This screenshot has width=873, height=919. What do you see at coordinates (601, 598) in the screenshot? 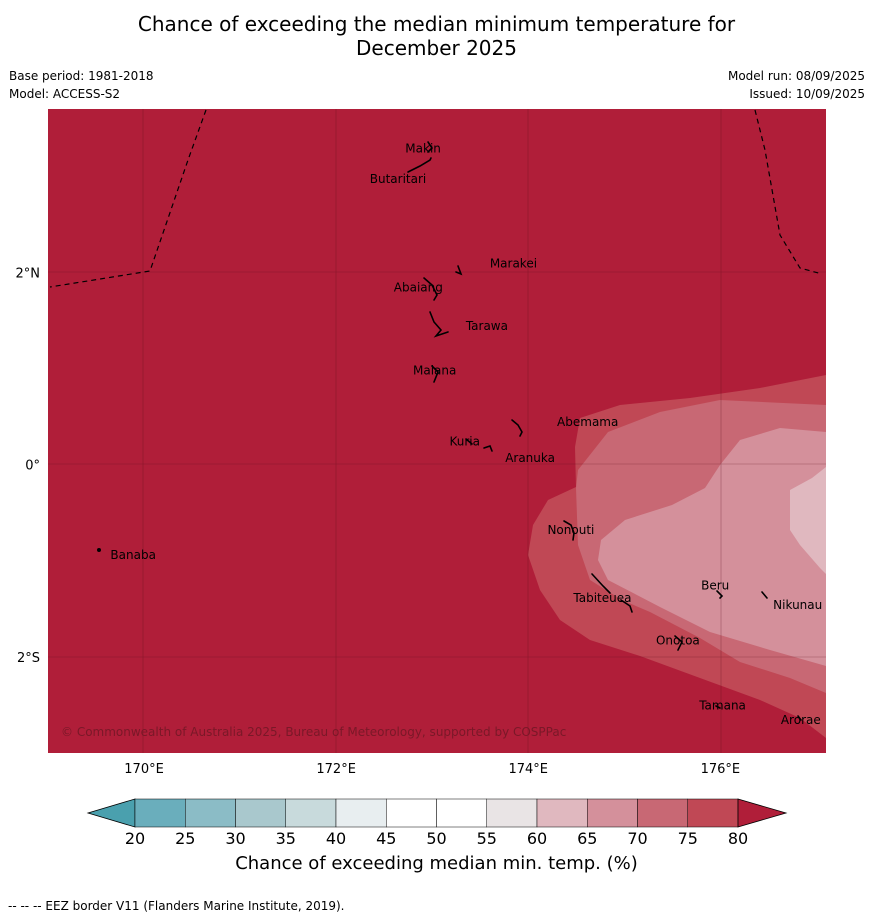
I see `island-label-tabiteuea: Tabiteuea` at bounding box center [601, 598].